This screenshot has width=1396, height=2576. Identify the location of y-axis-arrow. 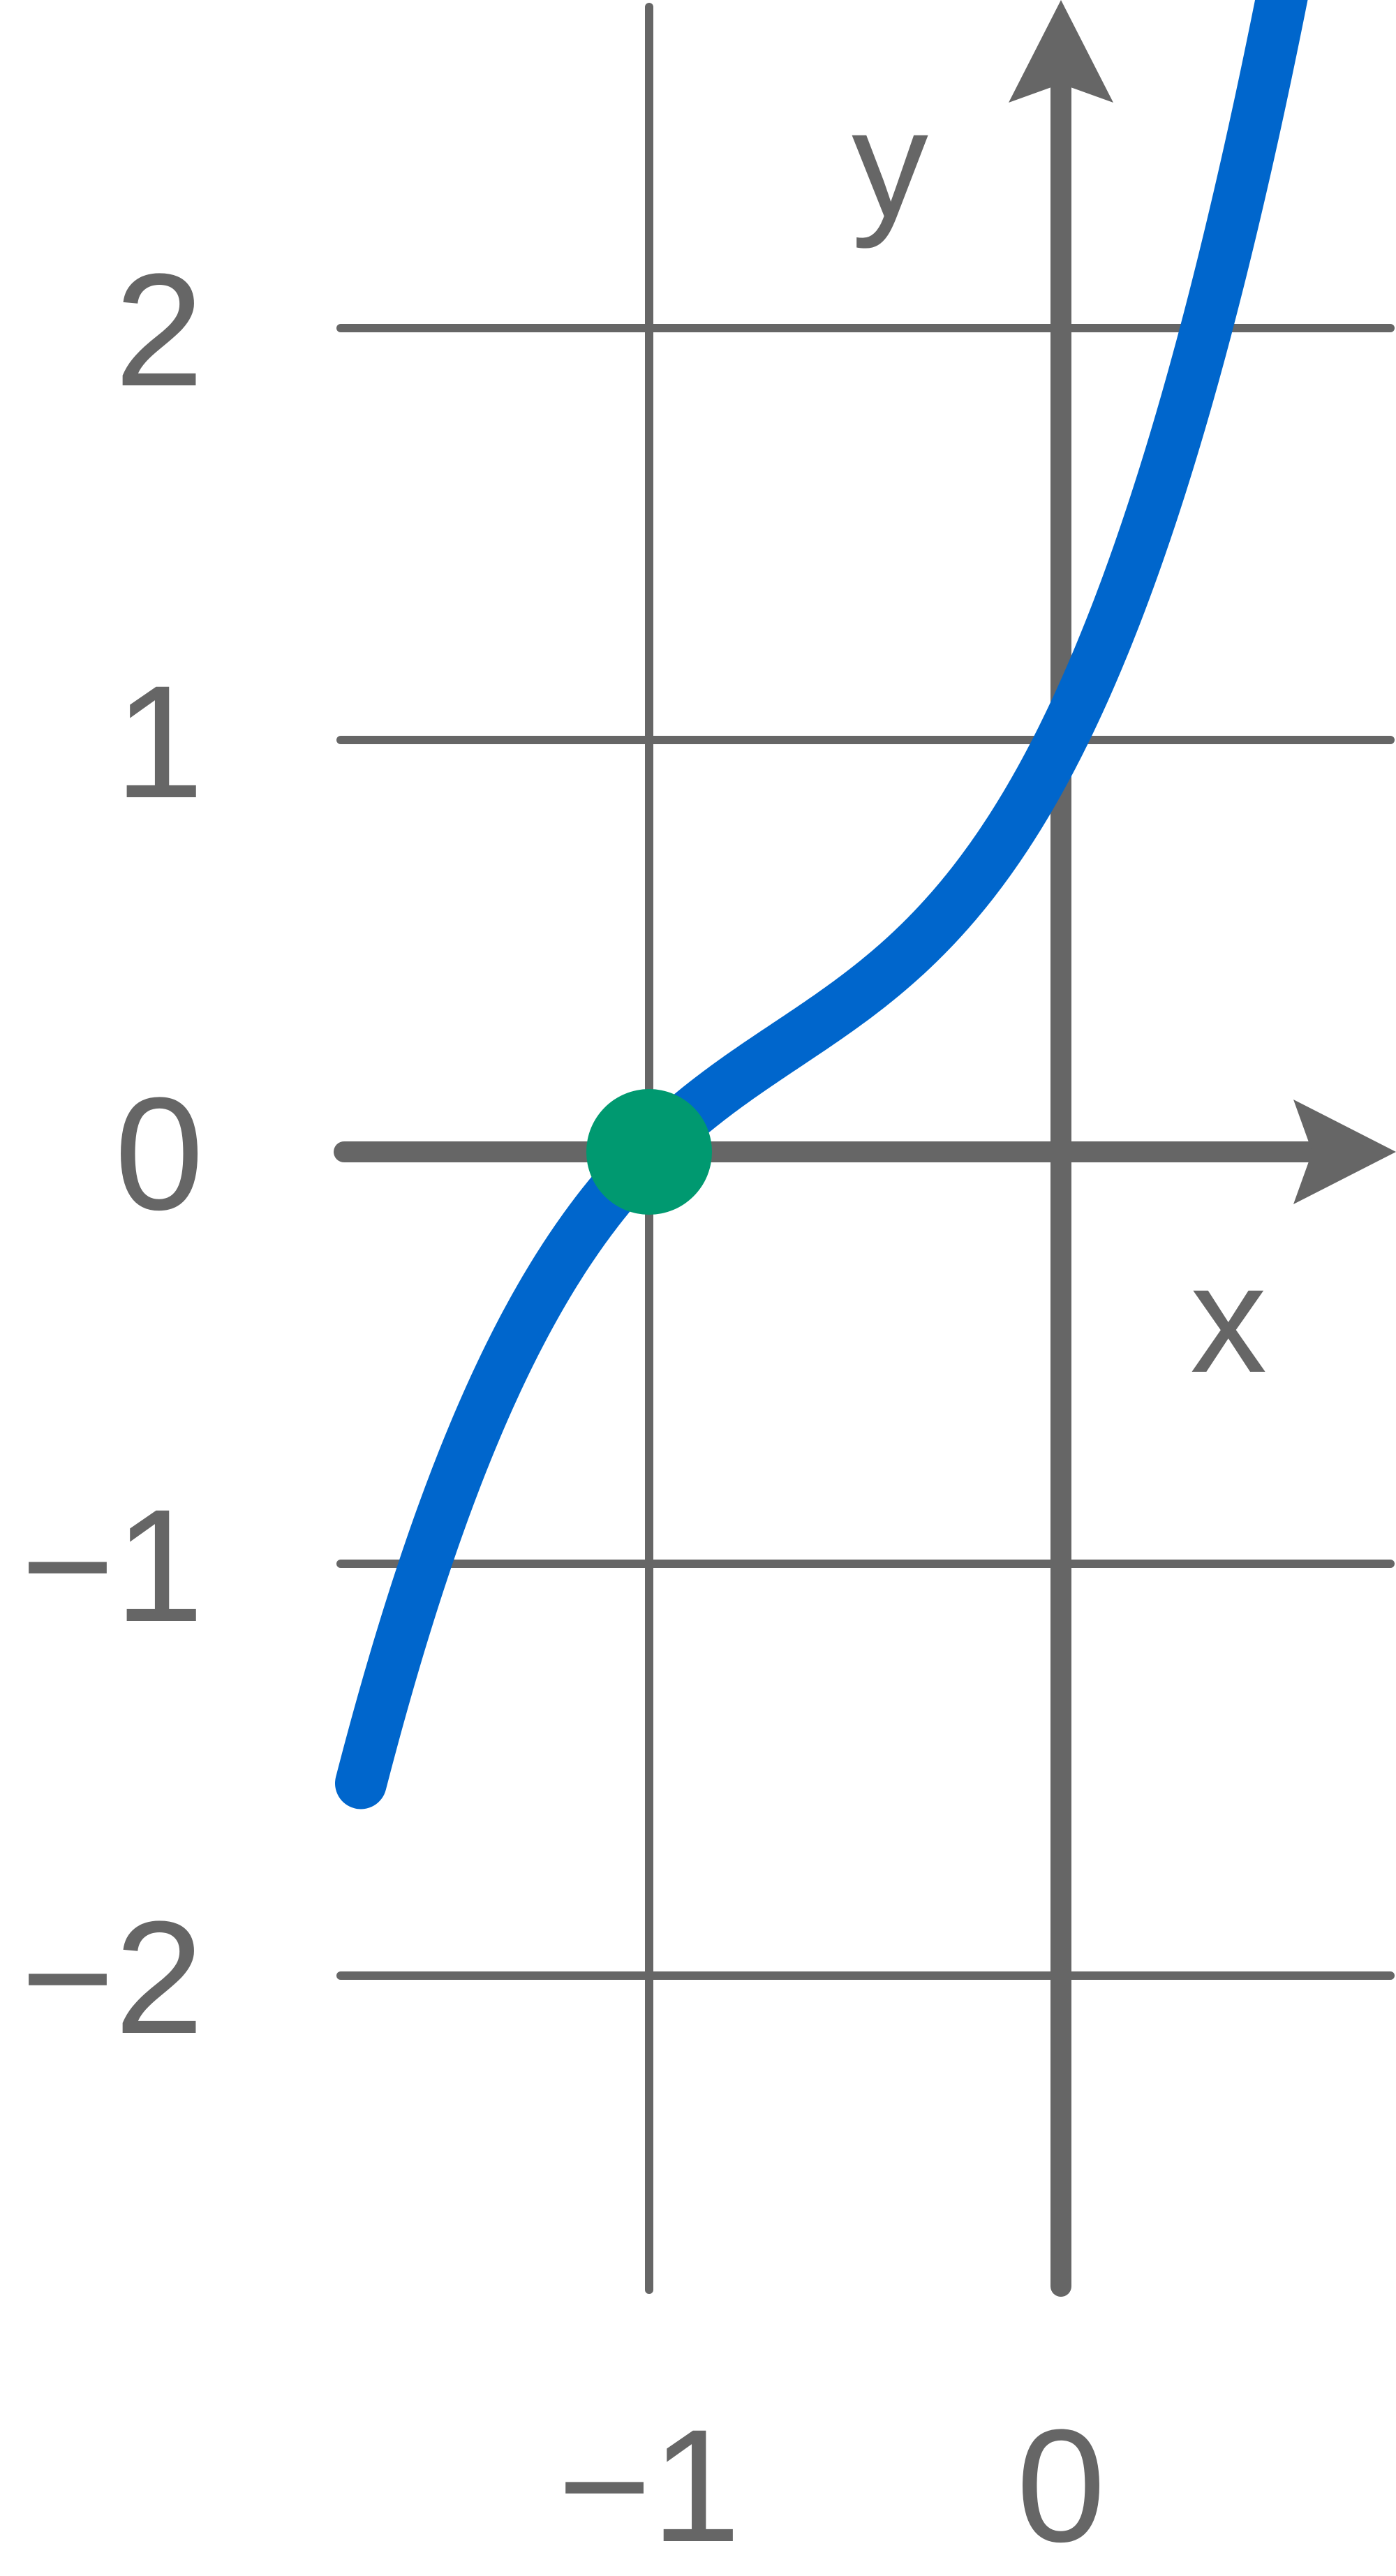
(1061, 51).